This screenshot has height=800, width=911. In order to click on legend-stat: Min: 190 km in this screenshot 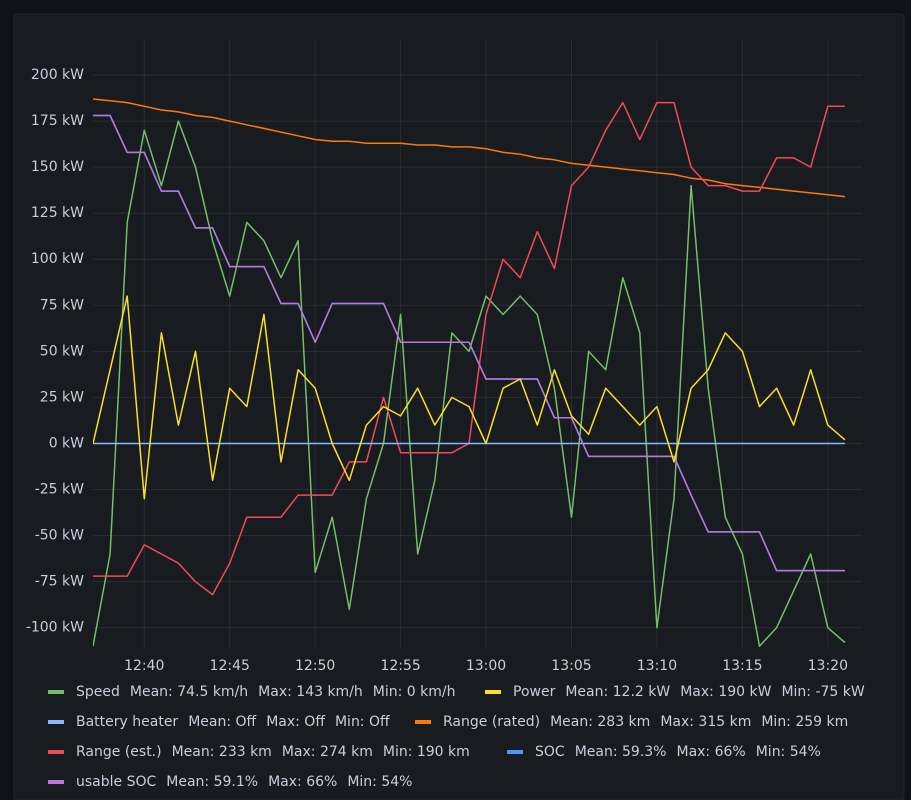, I will do `click(426, 752)`.